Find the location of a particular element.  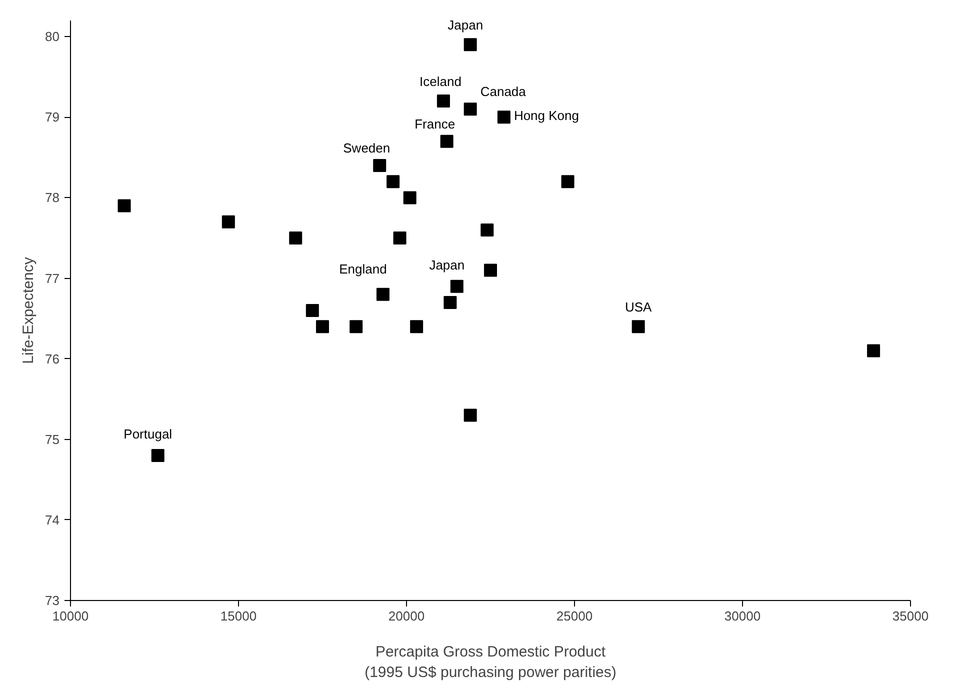

y-tick-label: 75 is located at coordinates (52, 439).